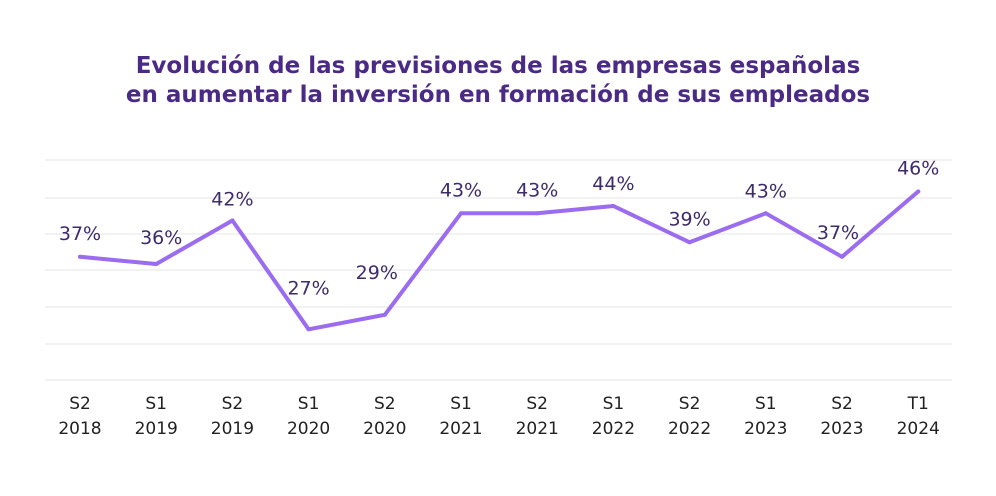 Image resolution: width=996 pixels, height=496 pixels. Describe the element at coordinates (80, 234) in the screenshot. I see `data-label-0: 37%` at that location.